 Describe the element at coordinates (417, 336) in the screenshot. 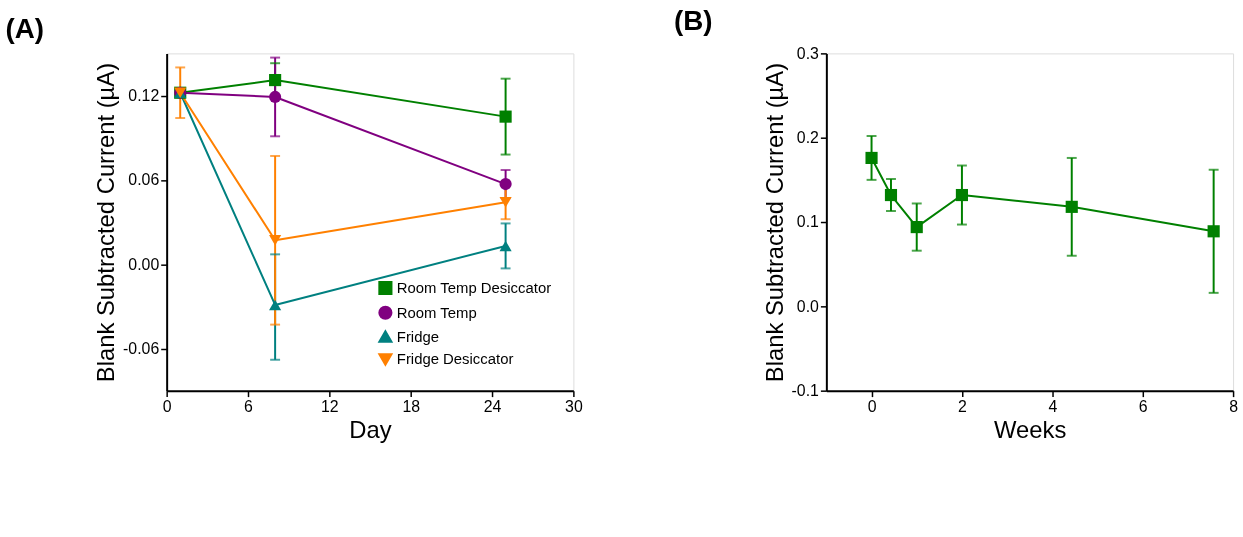

I see `legend-label: Fridge` at that location.